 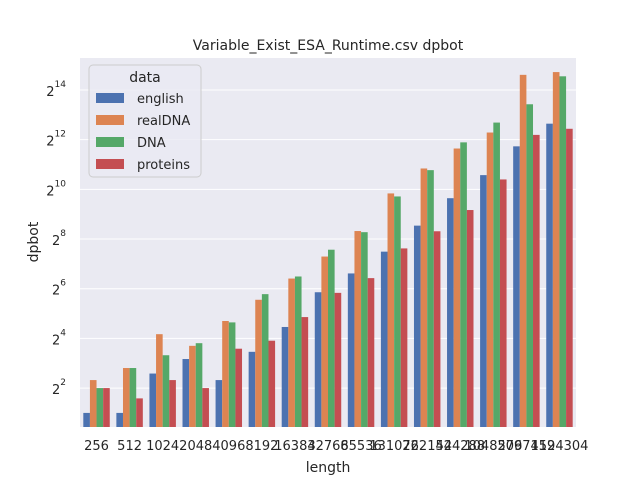 I want to click on x-tick-label: 4194304, so click(x=560, y=446).